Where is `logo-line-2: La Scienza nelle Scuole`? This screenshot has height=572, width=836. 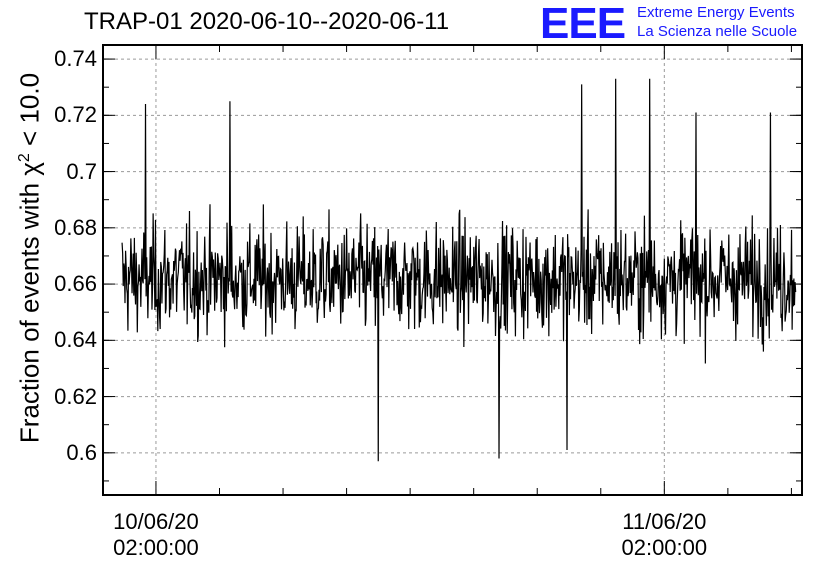
logo-line-2: La Scienza nelle Scuole is located at coordinates (717, 31).